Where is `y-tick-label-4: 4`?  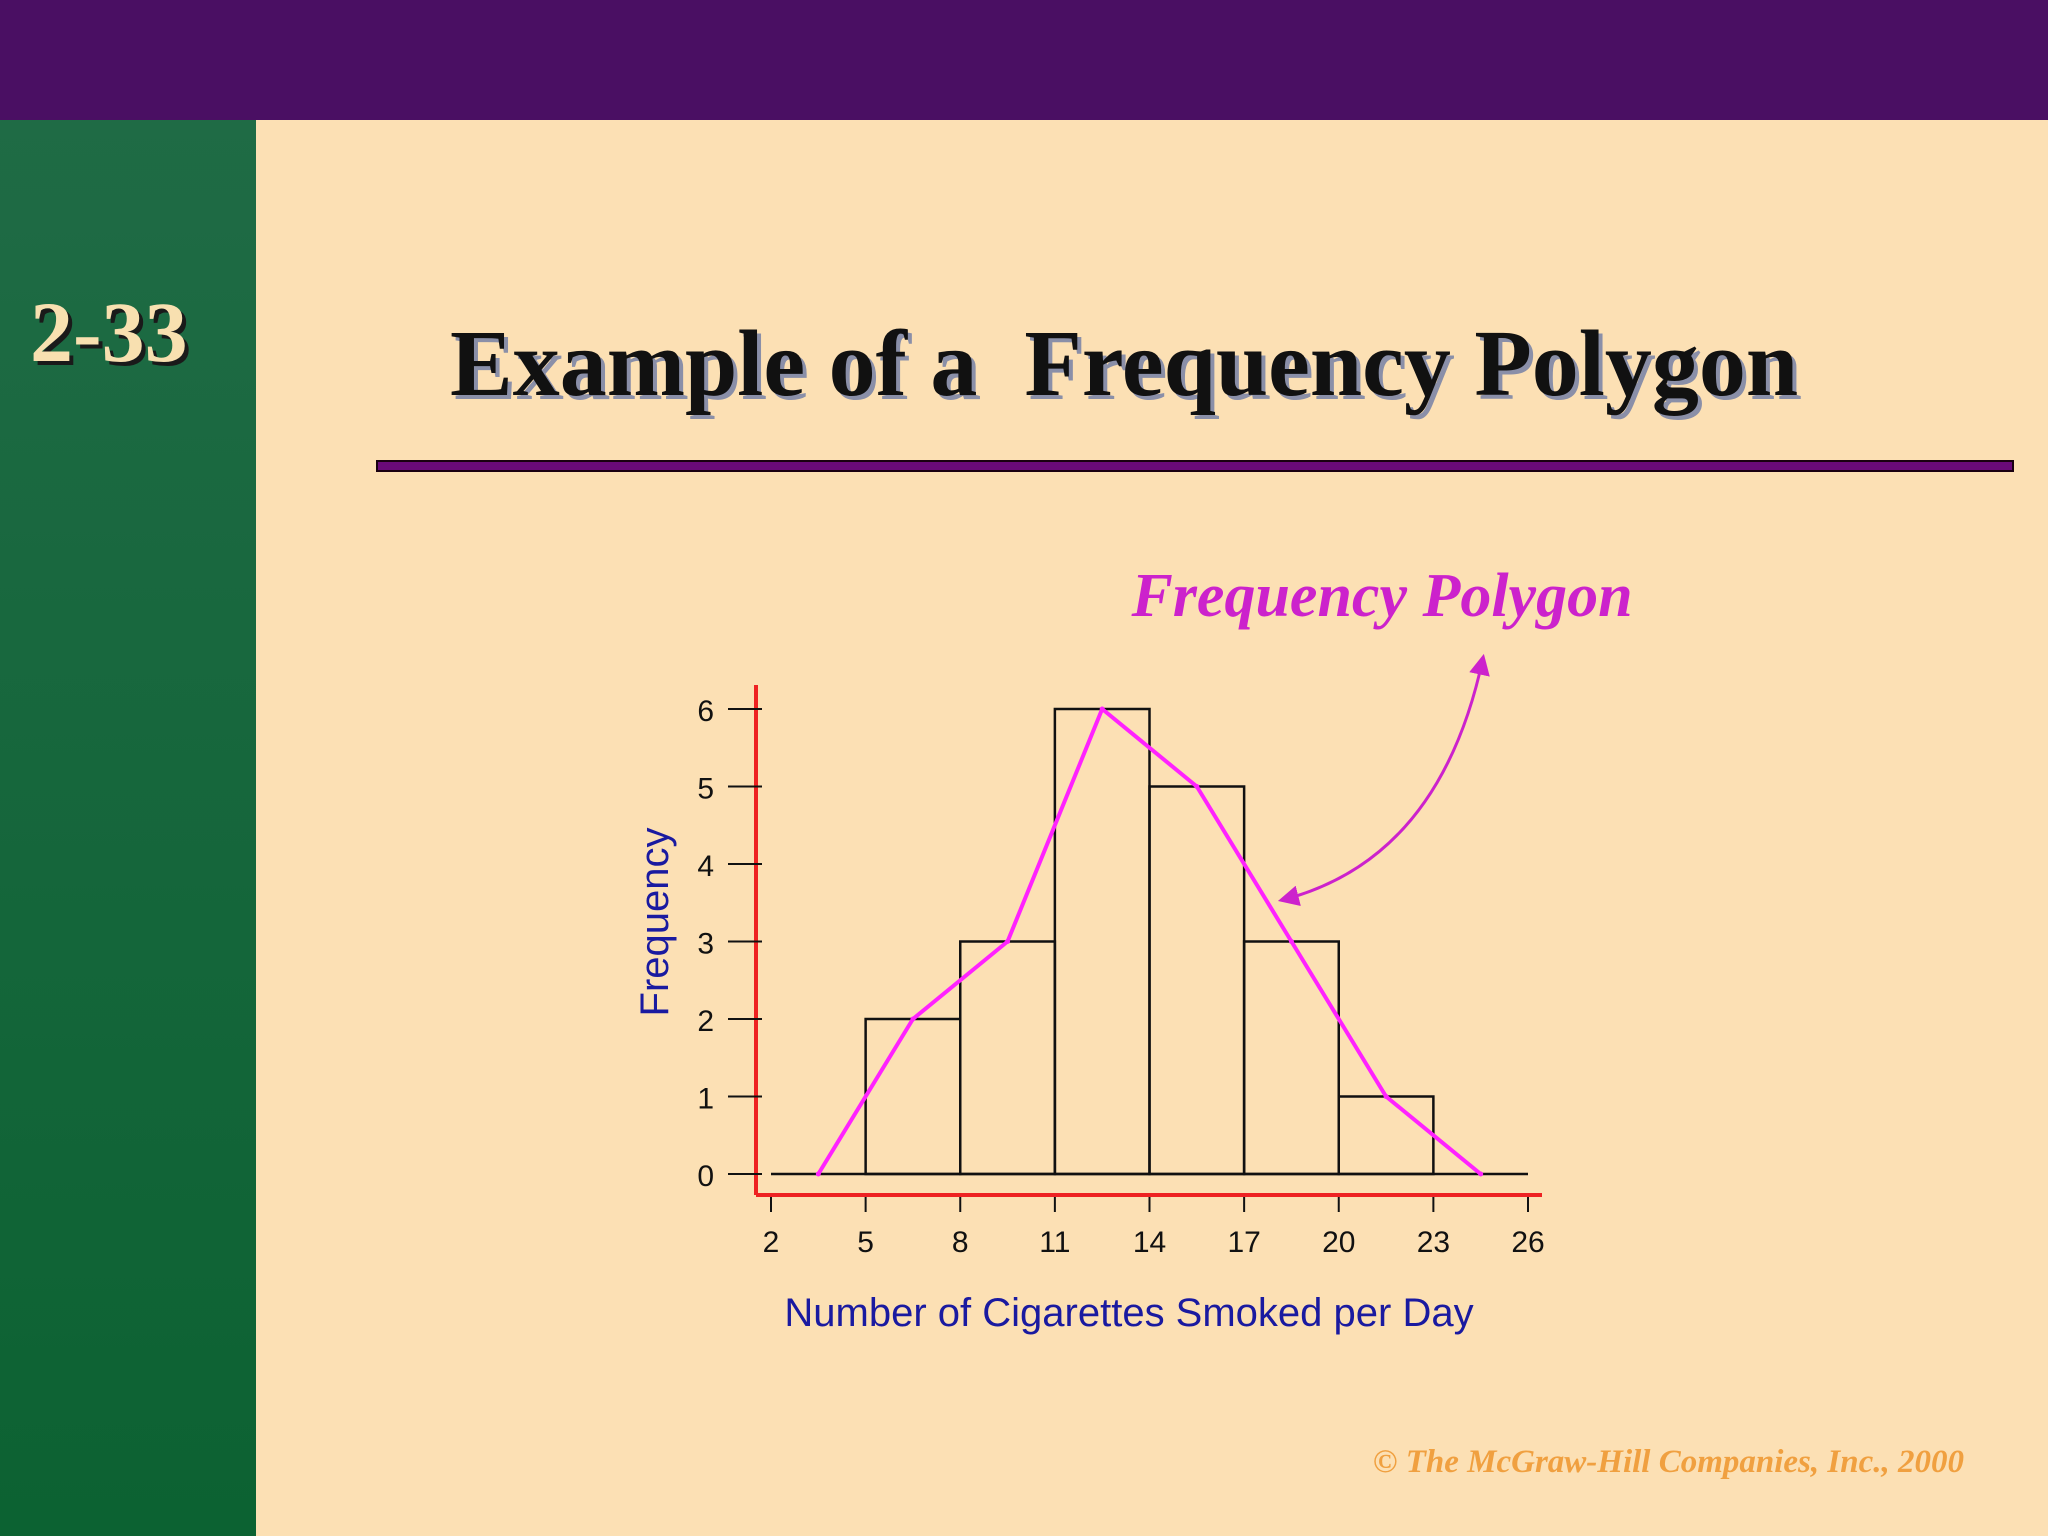 y-tick-label-4: 4 is located at coordinates (705, 866).